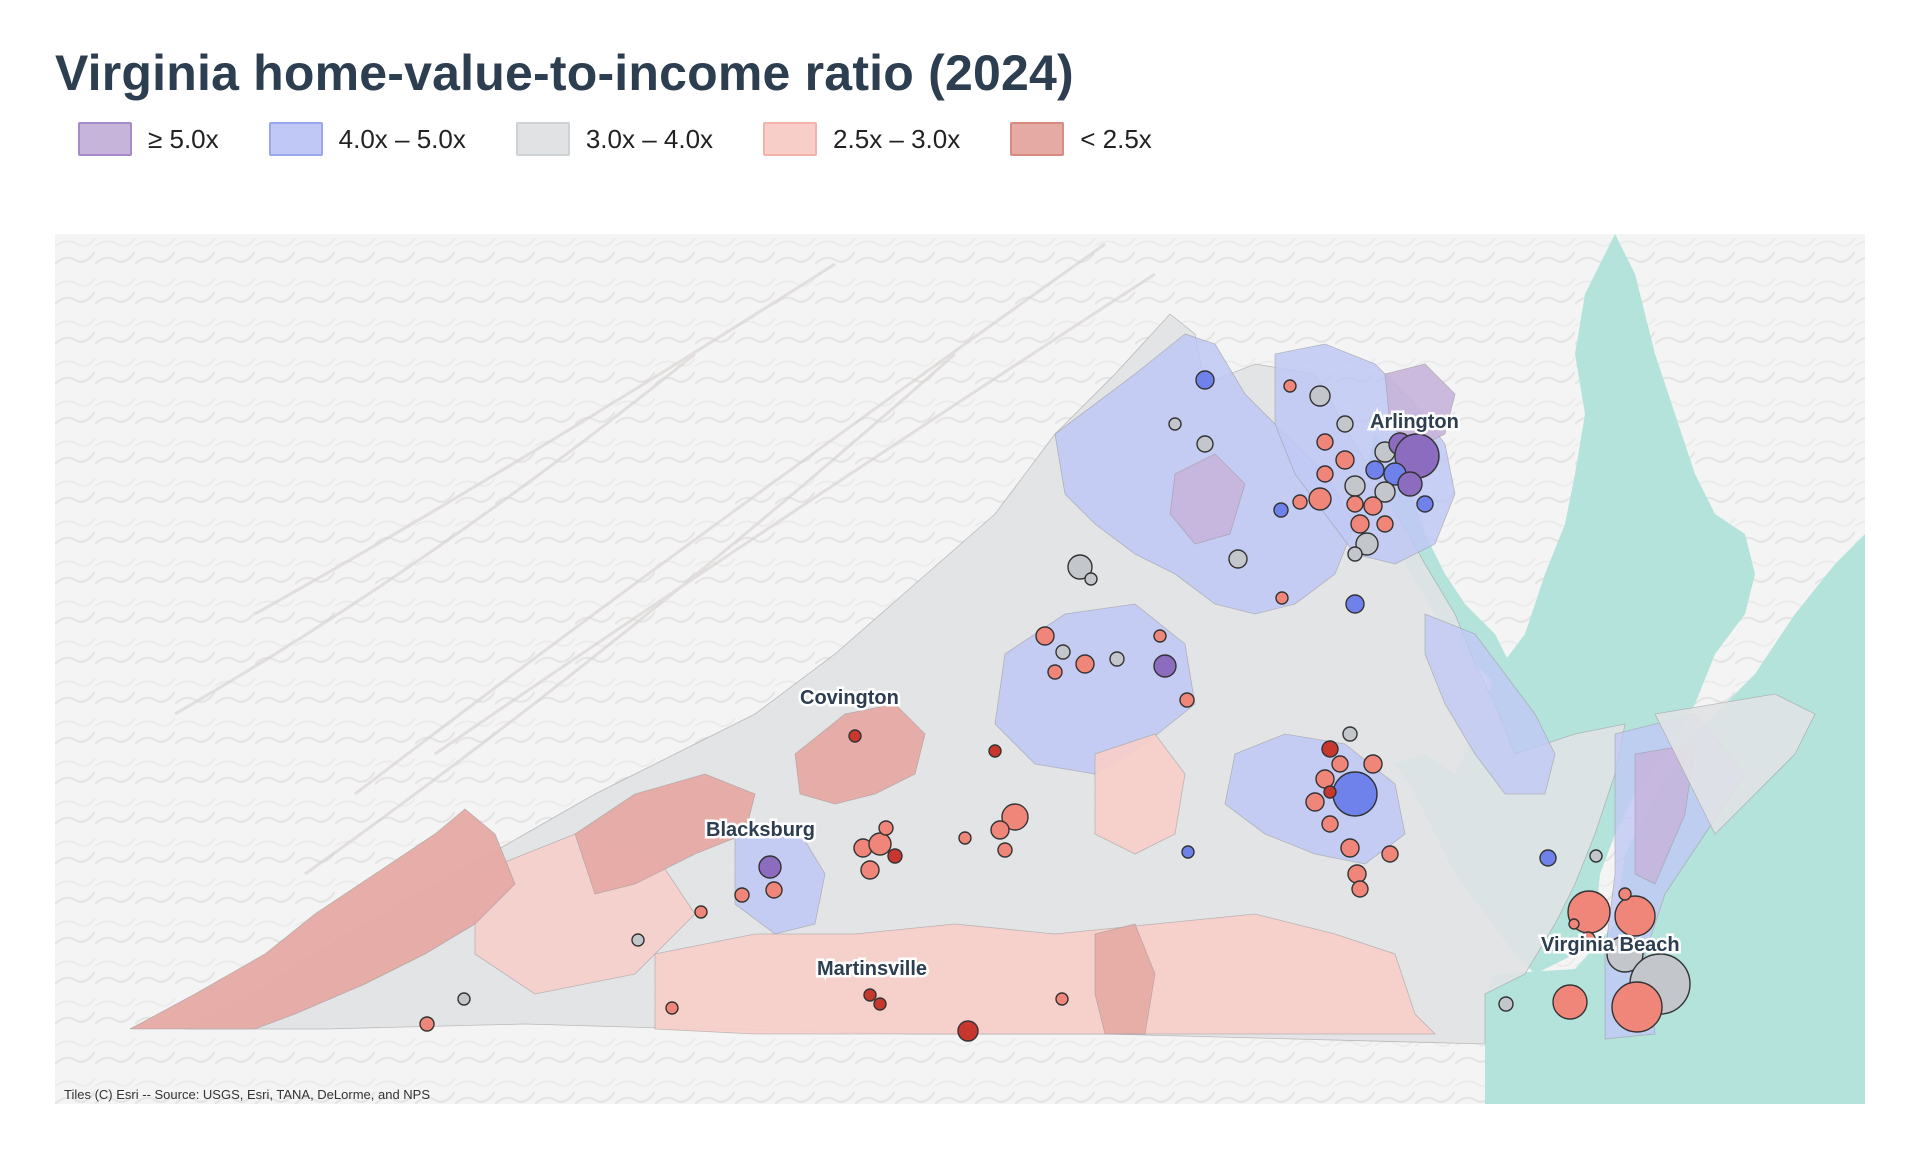 The image size is (1908, 1154). Describe the element at coordinates (672, 1008) in the screenshot. I see `marker-galax` at that location.